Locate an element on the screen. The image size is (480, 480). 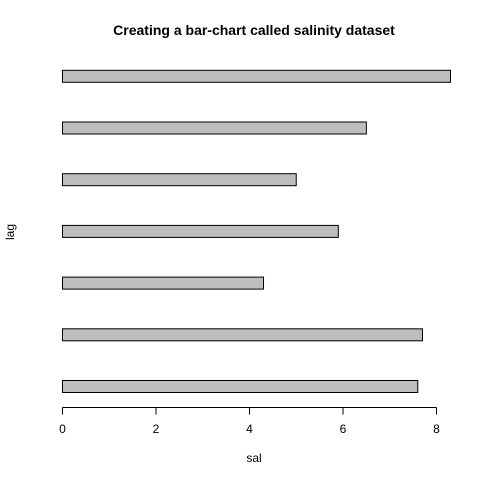
x-axis: 0 2 4 6 8 is located at coordinates (249, 421).